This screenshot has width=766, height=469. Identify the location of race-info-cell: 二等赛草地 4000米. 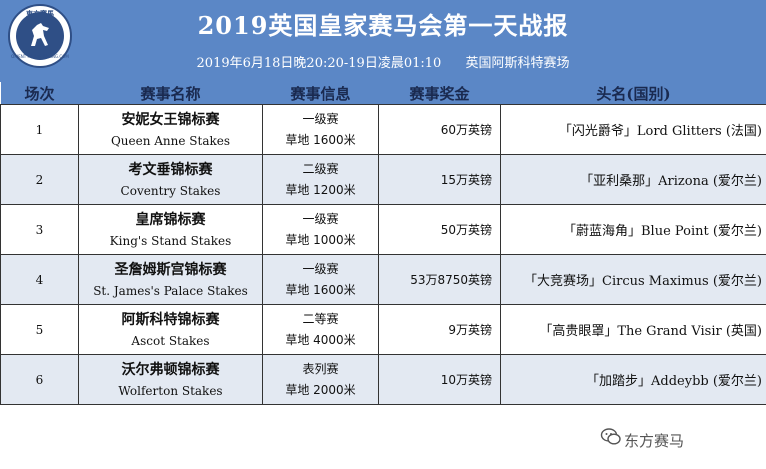
(320, 329).